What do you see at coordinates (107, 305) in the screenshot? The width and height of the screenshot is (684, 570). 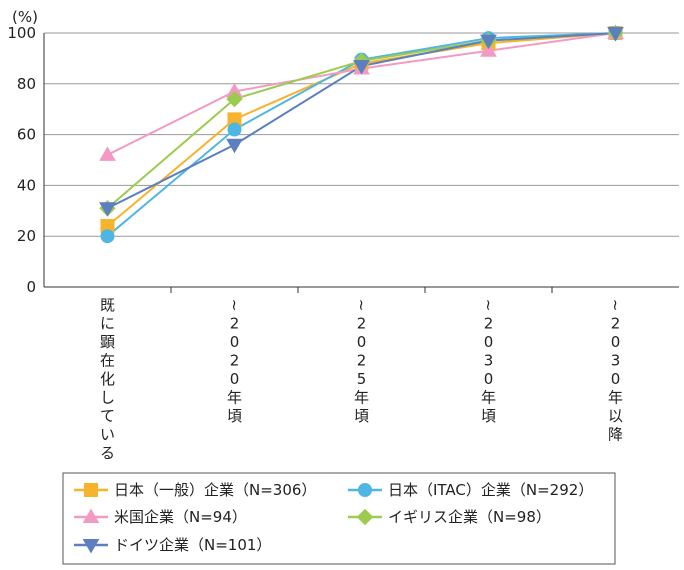 I see `svg-text: 既` at bounding box center [107, 305].